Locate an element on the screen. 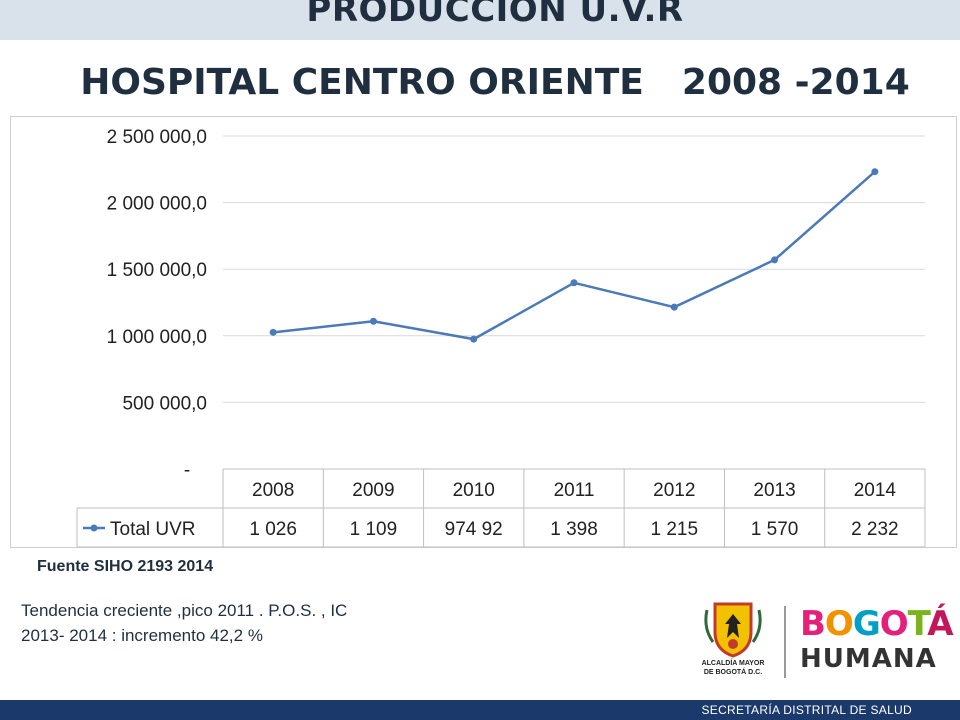  header-band is located at coordinates (480, 20).